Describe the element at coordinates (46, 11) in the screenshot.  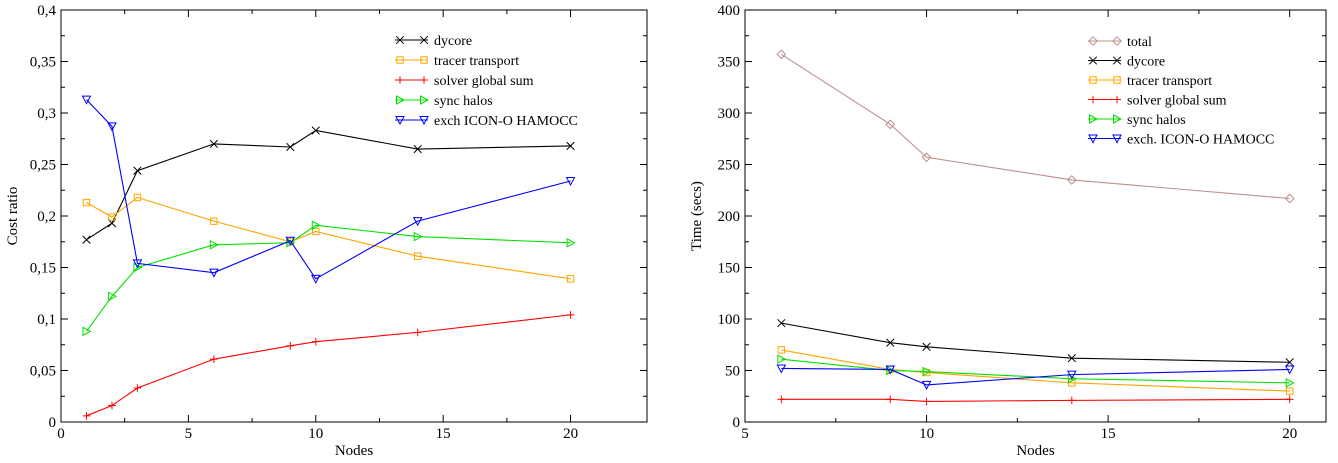
I see `y-tick-label: 0,4` at that location.